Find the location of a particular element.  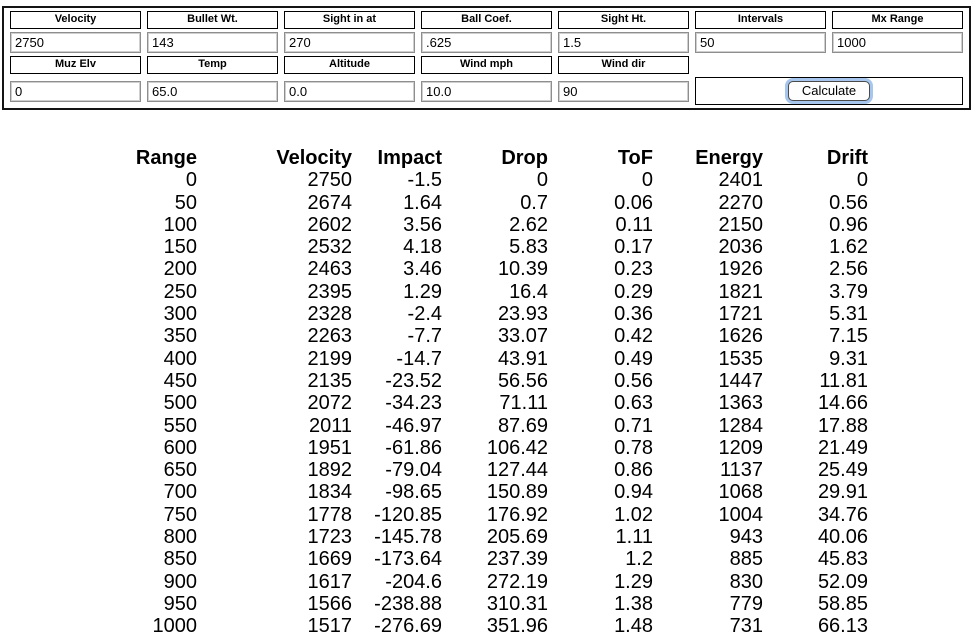

field-label-ball-coef: Ball Coef. is located at coordinates (486, 20).